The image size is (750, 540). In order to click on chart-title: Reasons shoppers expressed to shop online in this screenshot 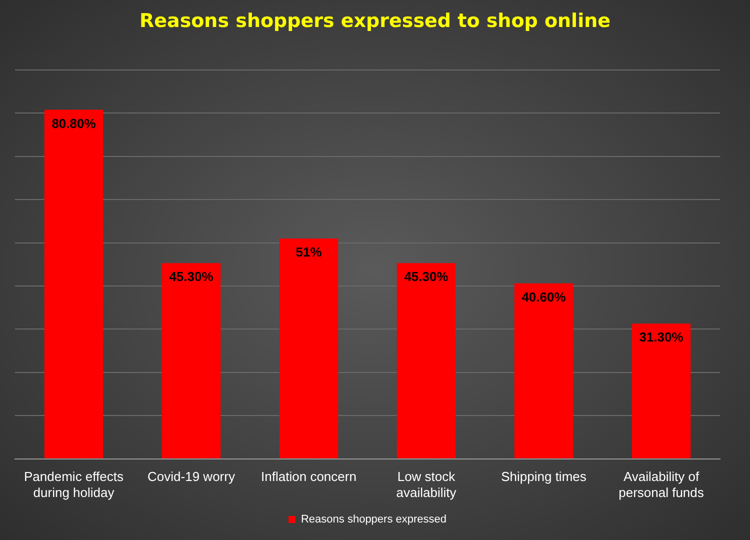, I will do `click(375, 21)`.